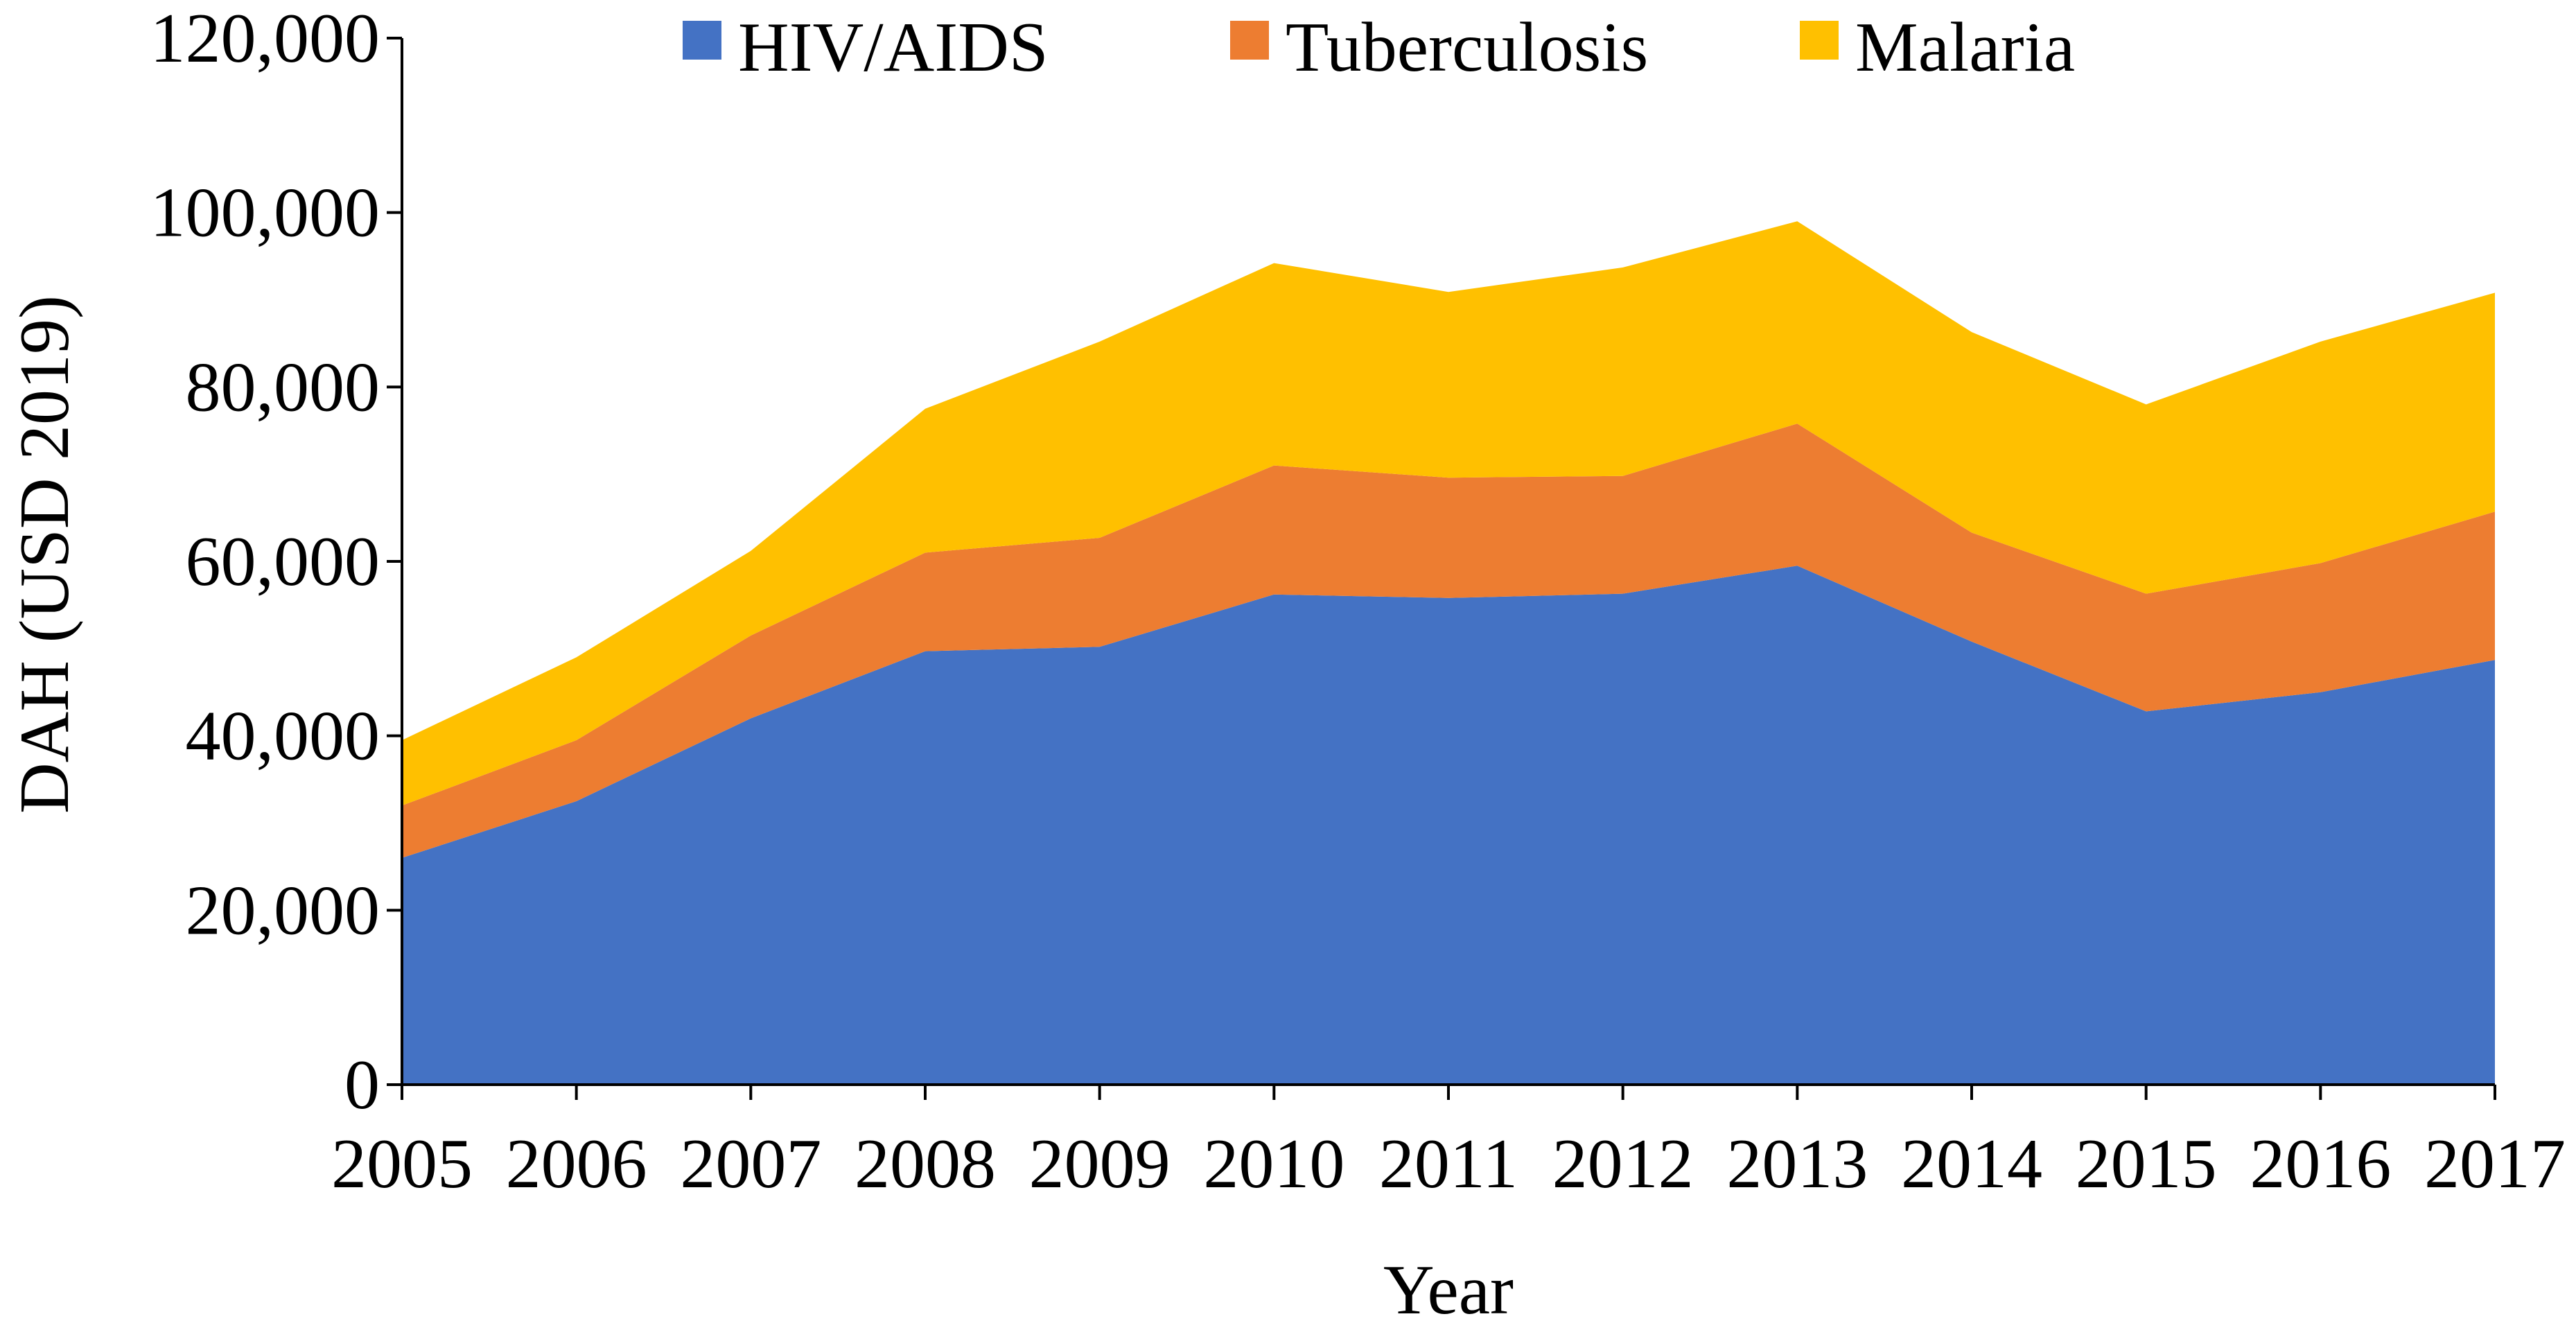 The height and width of the screenshot is (1330, 2576). What do you see at coordinates (702, 40) in the screenshot?
I see `legend-swatch-hiv-aids` at bounding box center [702, 40].